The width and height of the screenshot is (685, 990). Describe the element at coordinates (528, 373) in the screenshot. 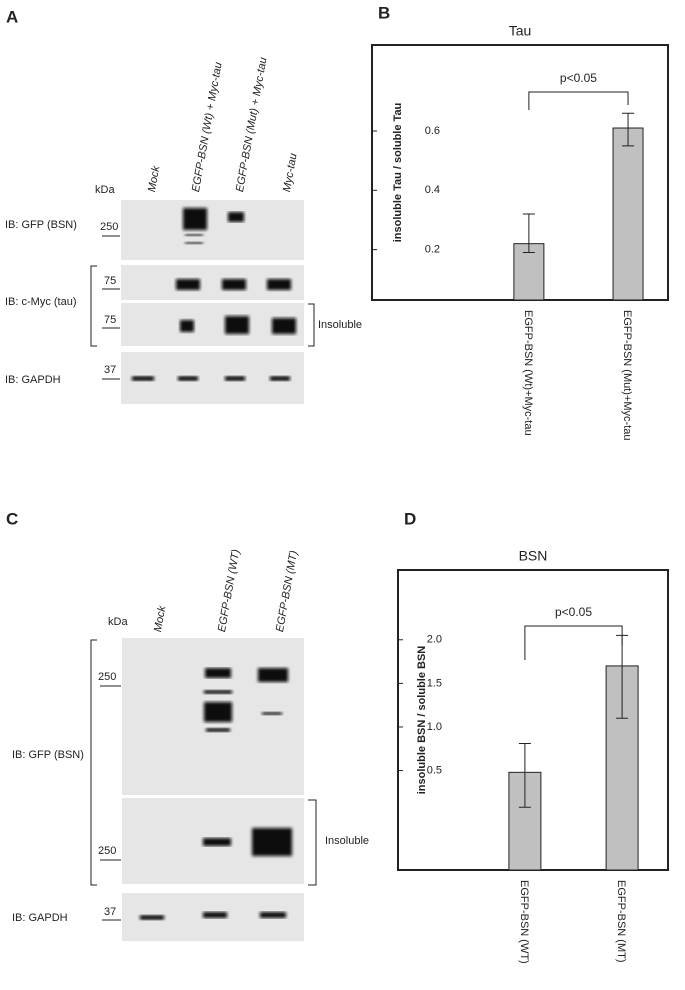

I see `x-tick-label: EGFP-BSN (Wt)+Myc-tau` at that location.